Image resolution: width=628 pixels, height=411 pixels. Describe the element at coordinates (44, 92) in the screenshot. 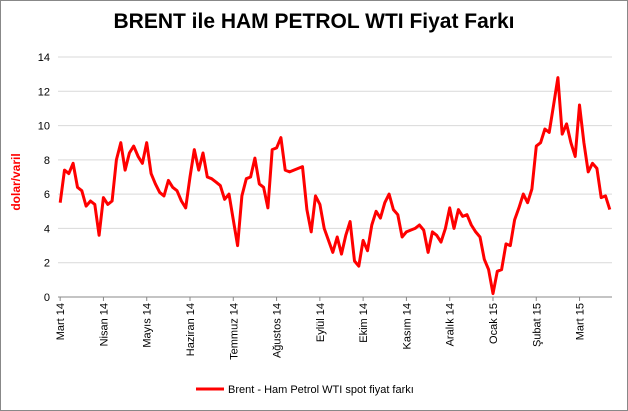

I see `y-tick-label: 12` at that location.